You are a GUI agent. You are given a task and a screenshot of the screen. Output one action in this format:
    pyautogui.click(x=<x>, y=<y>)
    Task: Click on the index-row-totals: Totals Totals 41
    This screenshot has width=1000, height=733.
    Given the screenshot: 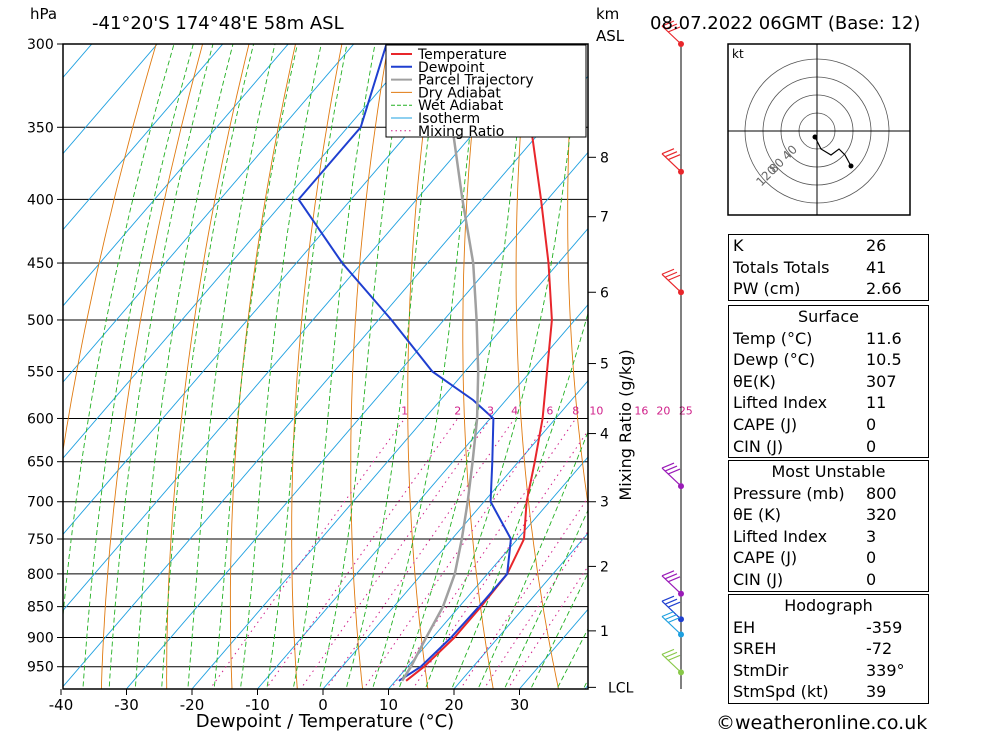 What is the action you would take?
    pyautogui.click(x=828, y=268)
    